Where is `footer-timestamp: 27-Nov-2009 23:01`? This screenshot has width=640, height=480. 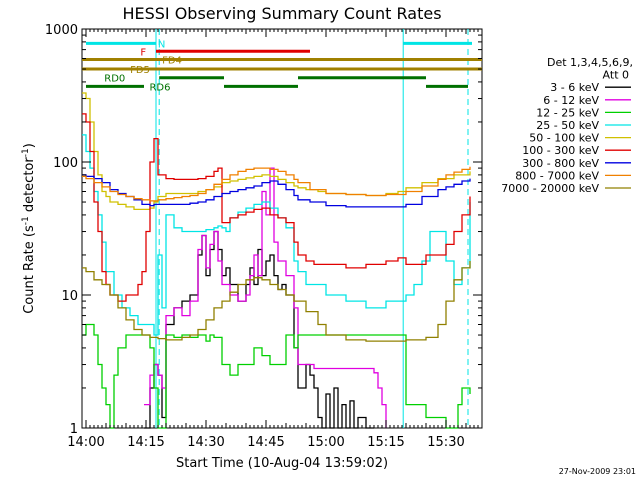
footer-timestamp: 27-Nov-2009 23:01 is located at coordinates (597, 471).